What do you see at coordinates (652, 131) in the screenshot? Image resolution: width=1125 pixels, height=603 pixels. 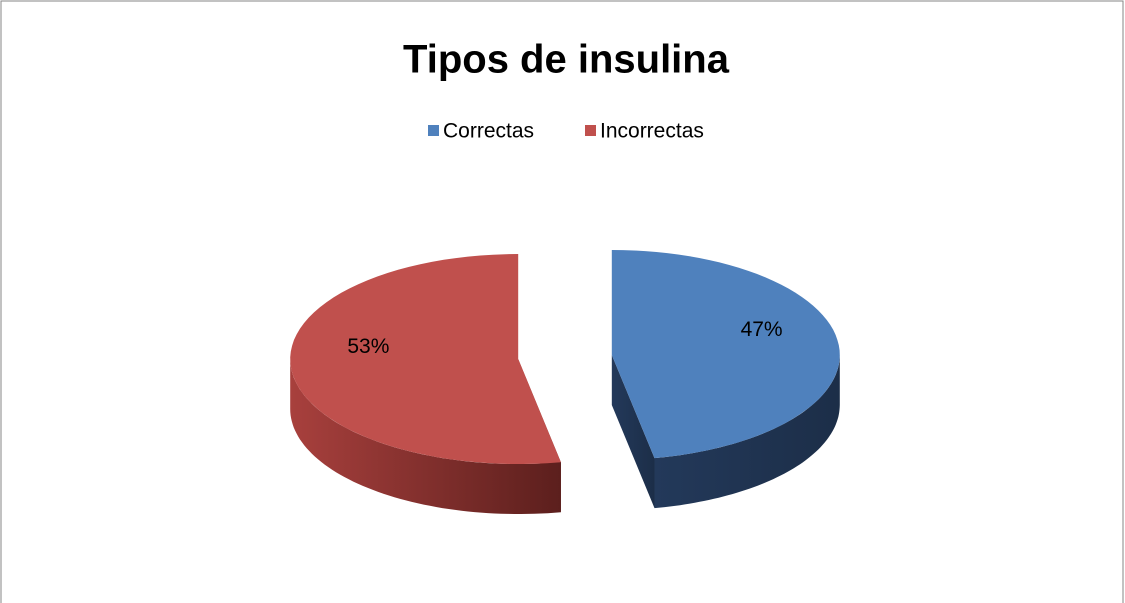 I see `legend-label: Incorrectas` at bounding box center [652, 131].